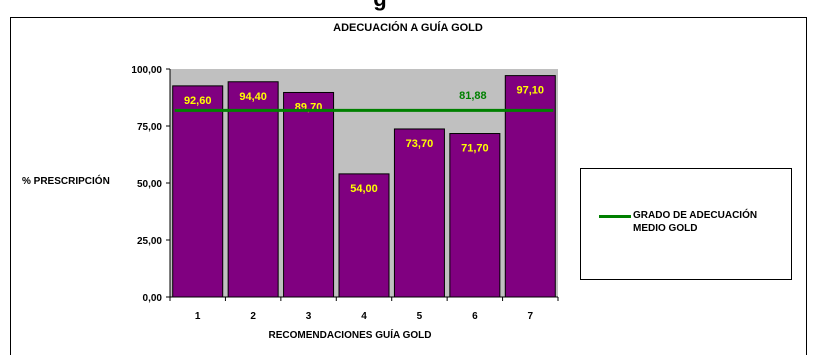  Describe the element at coordinates (364, 316) in the screenshot. I see `x-tick-label: 4` at that location.